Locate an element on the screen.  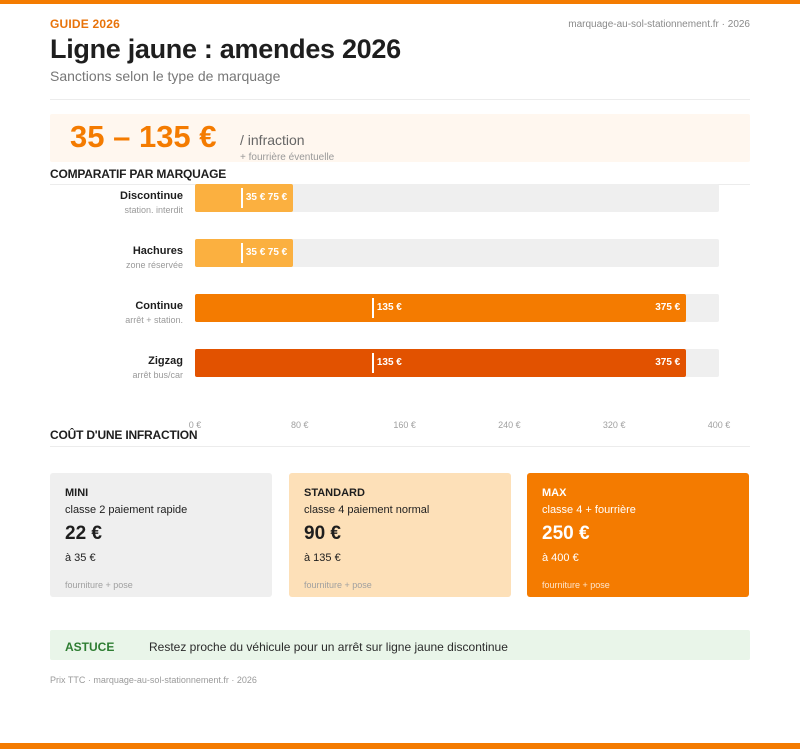
x-tick-label: 160 € is located at coordinates (404, 425).